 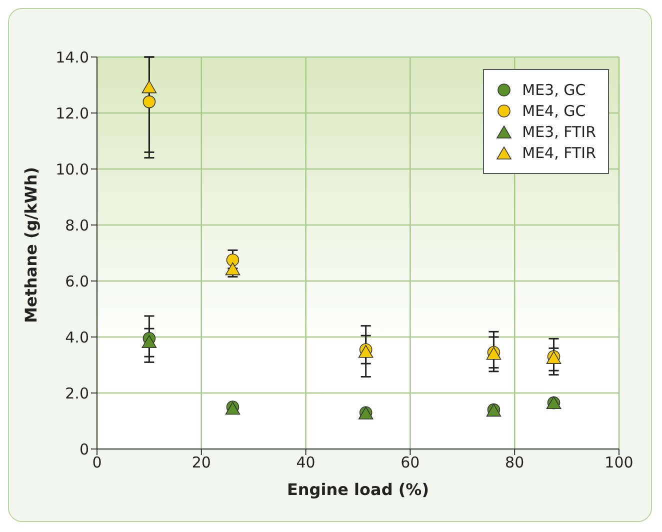 What do you see at coordinates (77, 393) in the screenshot?
I see `y-tick-label: 2.0` at bounding box center [77, 393].